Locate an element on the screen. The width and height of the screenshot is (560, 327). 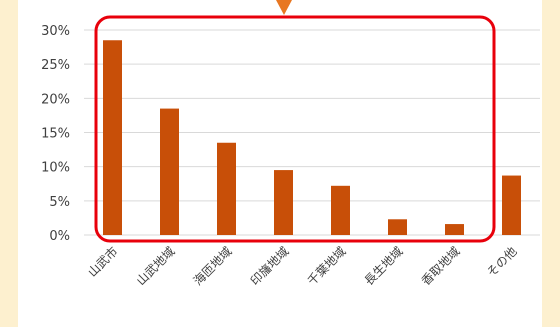
y-tick-label: 5% is located at coordinates (59, 202).